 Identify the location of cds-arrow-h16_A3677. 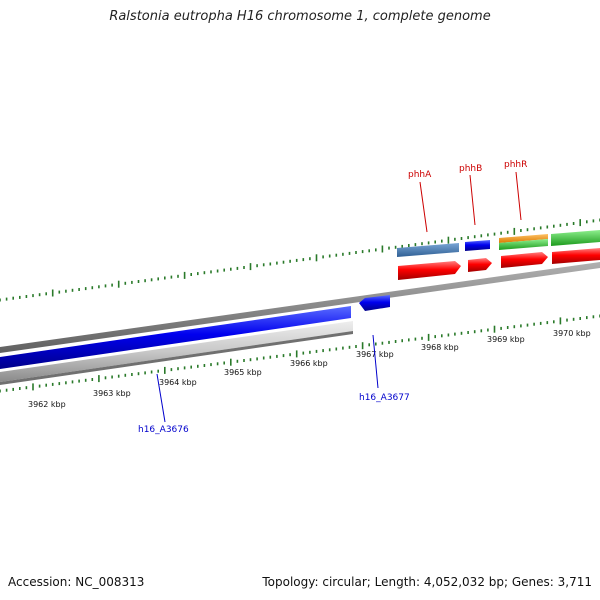
(374, 303).